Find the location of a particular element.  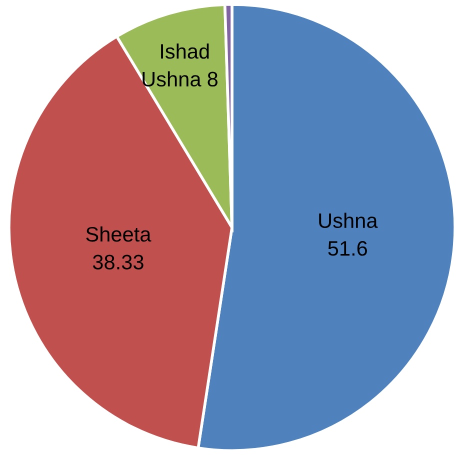

slice-label: Sheeta is located at coordinates (119, 234).